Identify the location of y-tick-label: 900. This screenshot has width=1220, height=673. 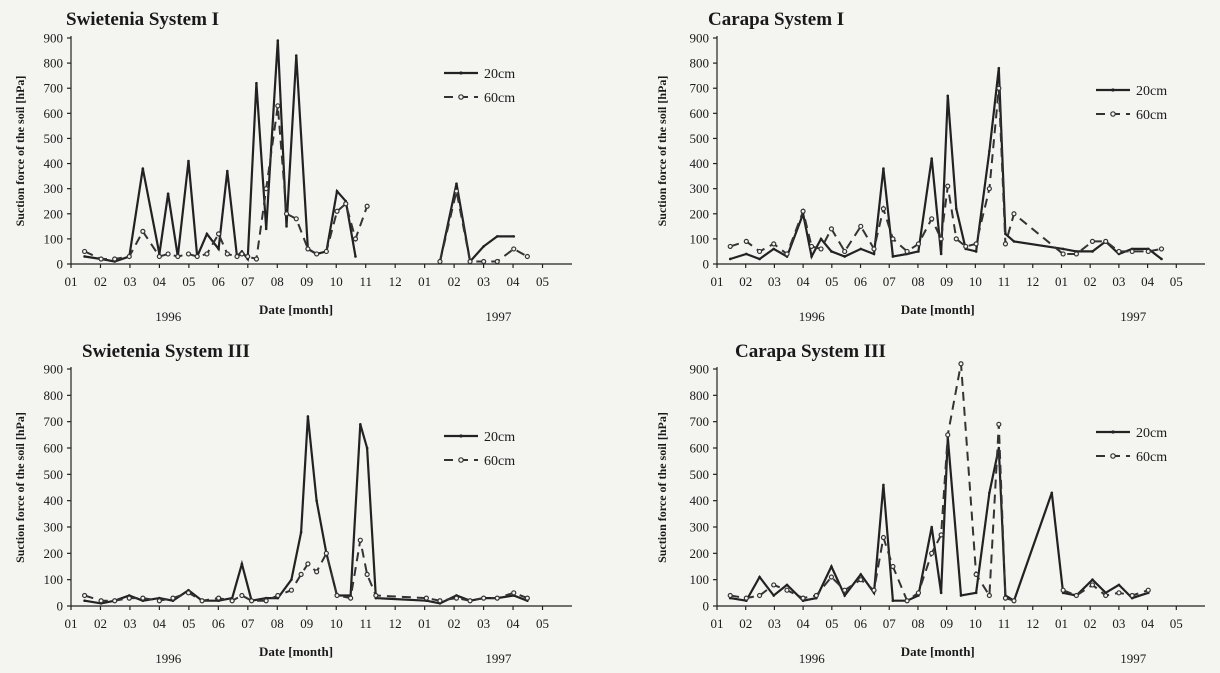
(700, 369).